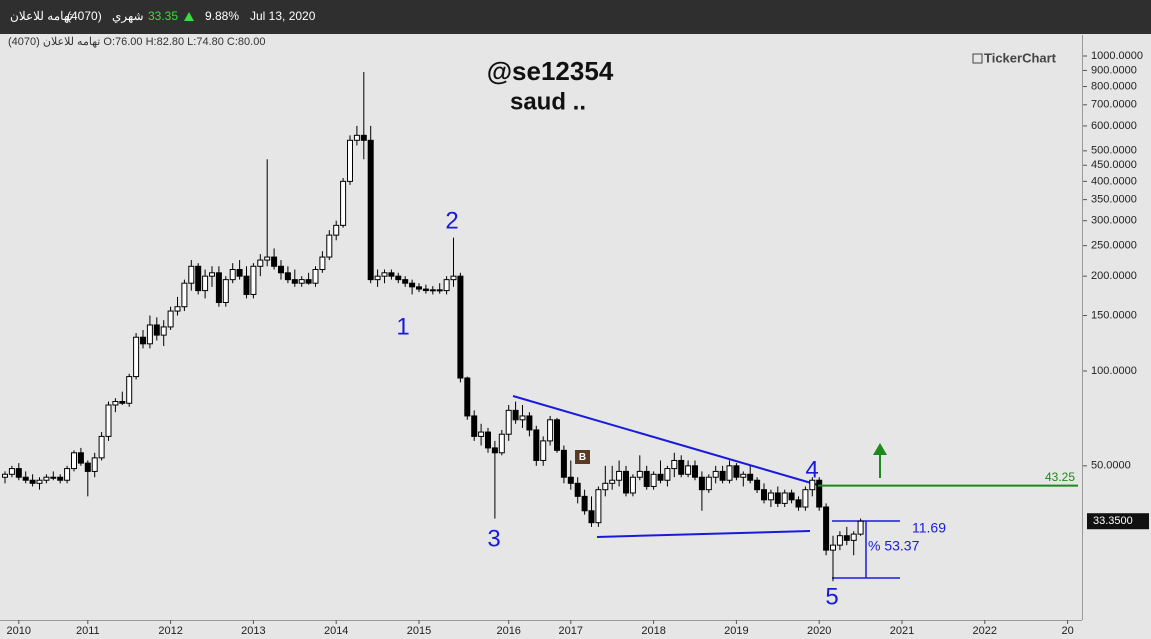  I want to click on x-tick-label: 2015, so click(419, 631).